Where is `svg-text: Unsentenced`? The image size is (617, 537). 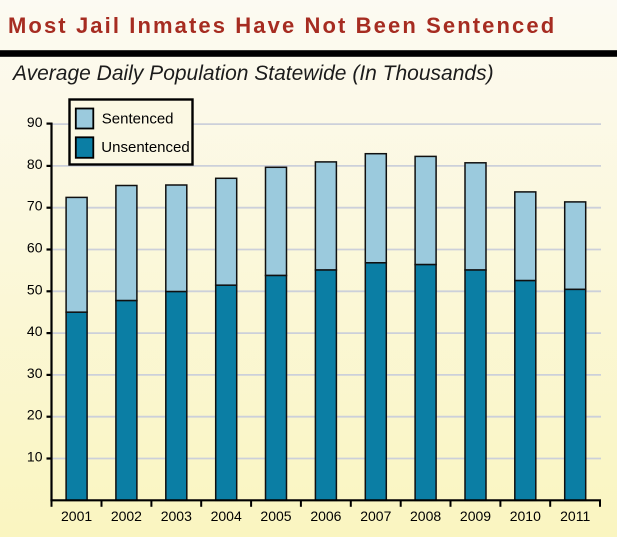 svg-text: Unsentenced is located at coordinates (145, 147).